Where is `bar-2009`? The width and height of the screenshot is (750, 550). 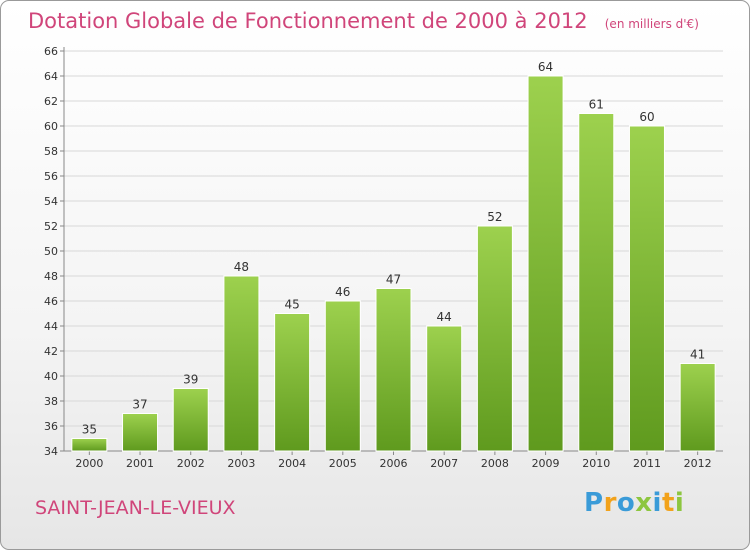 bar-2009 is located at coordinates (545, 263).